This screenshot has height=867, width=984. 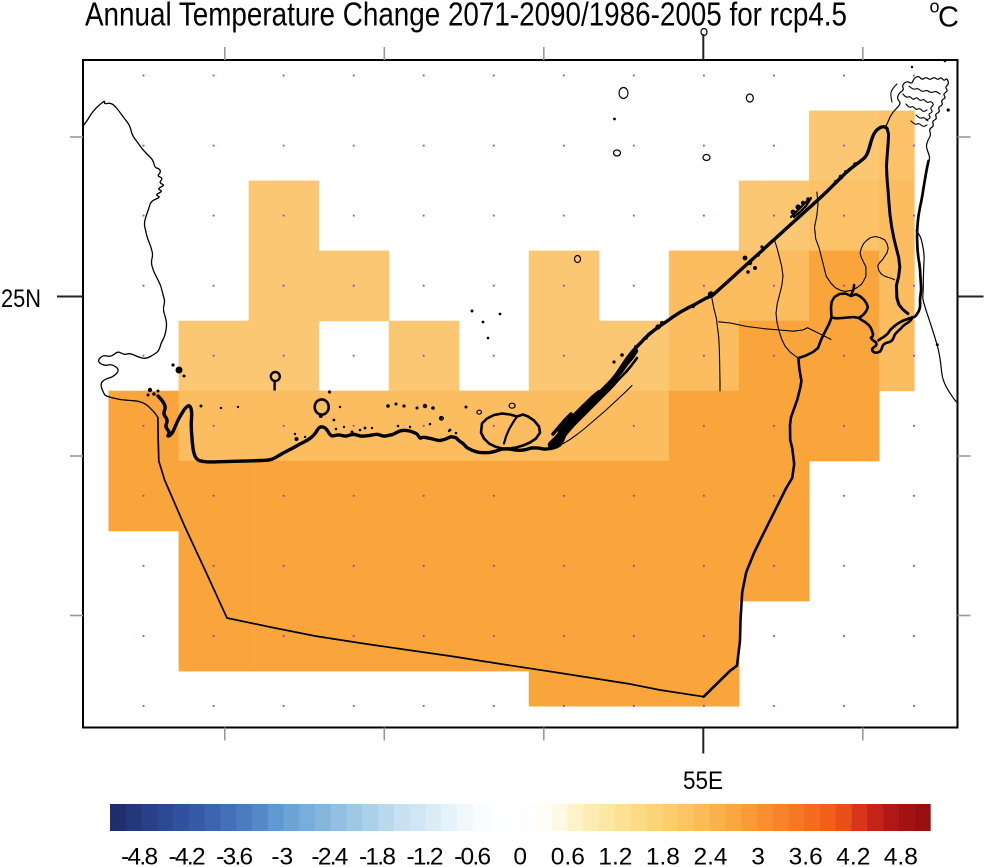 What do you see at coordinates (234, 855) in the screenshot?
I see `svg-text: -3.6` at bounding box center [234, 855].